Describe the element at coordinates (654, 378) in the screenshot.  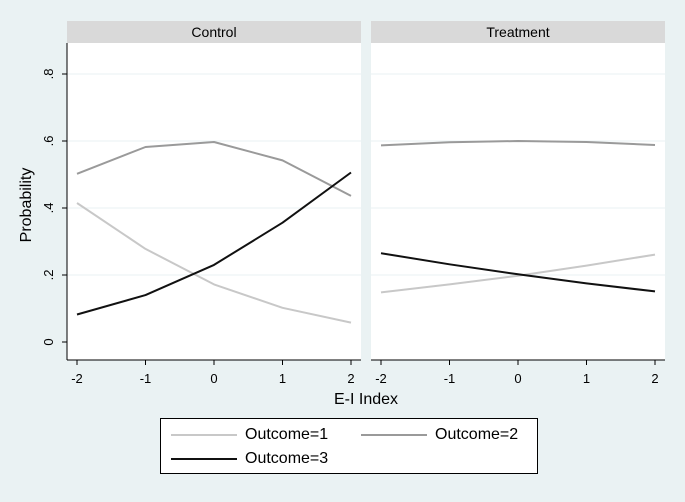
I see `x-tick-label-1-4: 2` at that location.